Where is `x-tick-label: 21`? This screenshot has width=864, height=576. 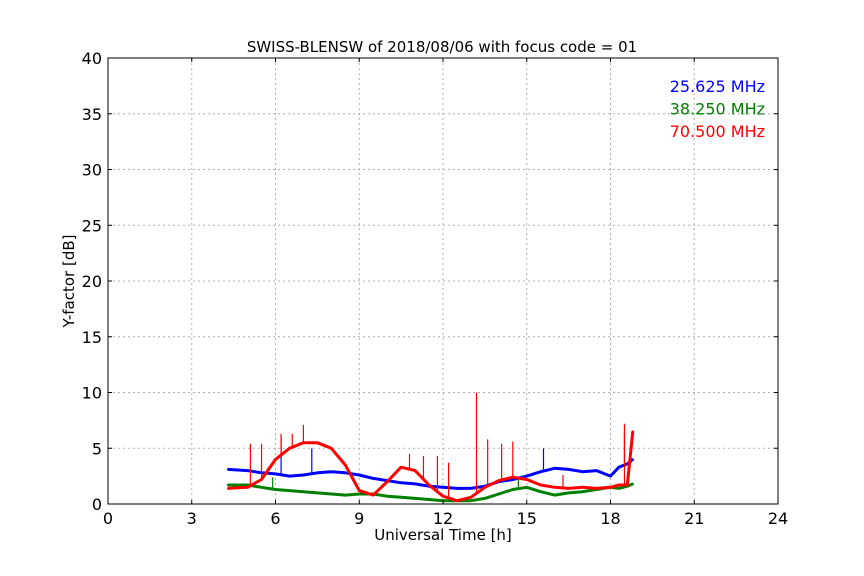 x-tick-label: 21 is located at coordinates (694, 518).